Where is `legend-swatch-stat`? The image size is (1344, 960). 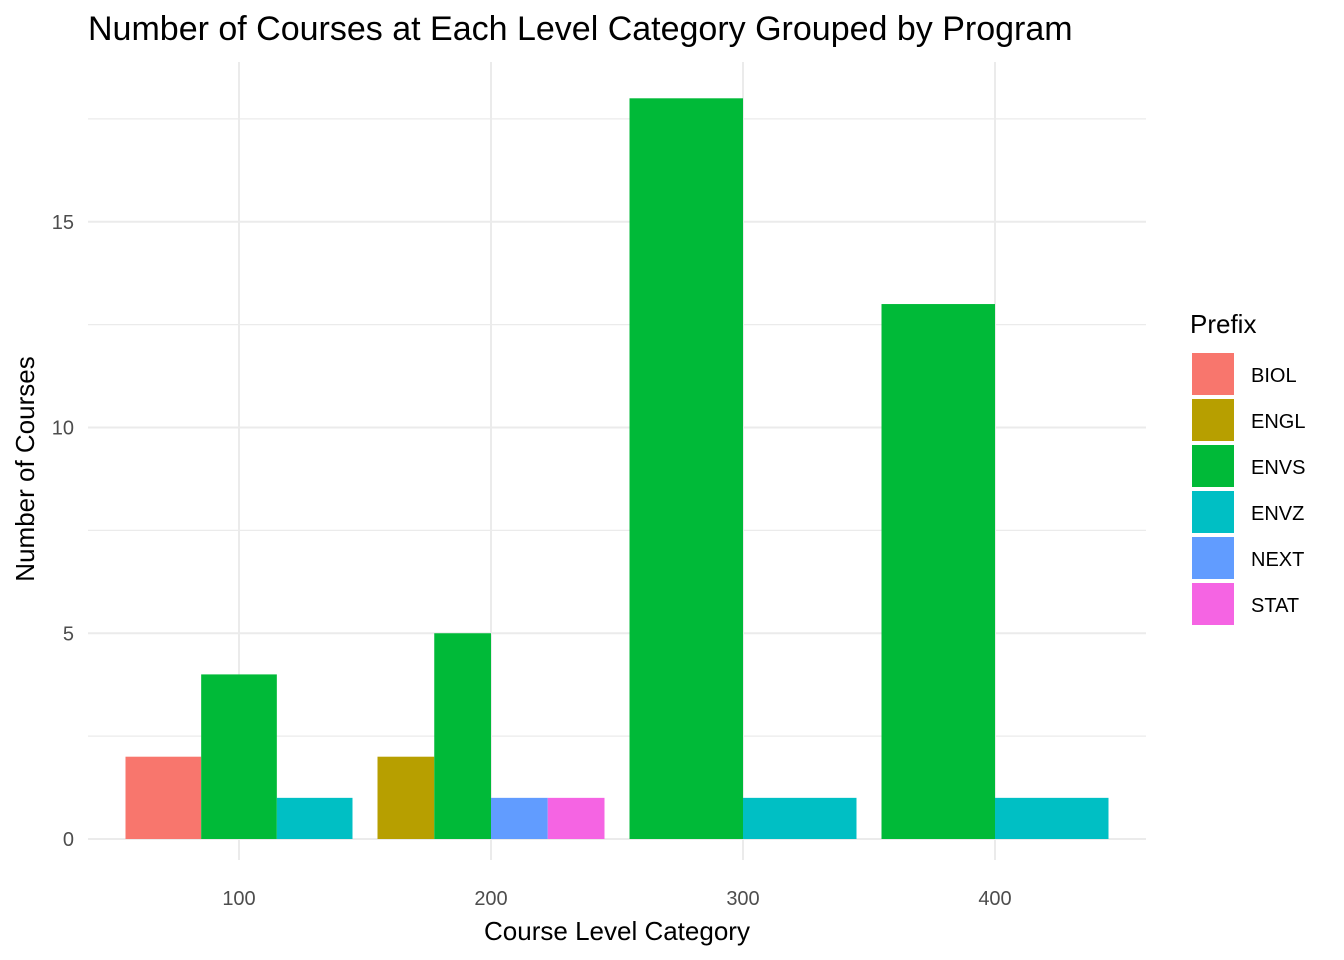 legend-swatch-stat is located at coordinates (1213, 604).